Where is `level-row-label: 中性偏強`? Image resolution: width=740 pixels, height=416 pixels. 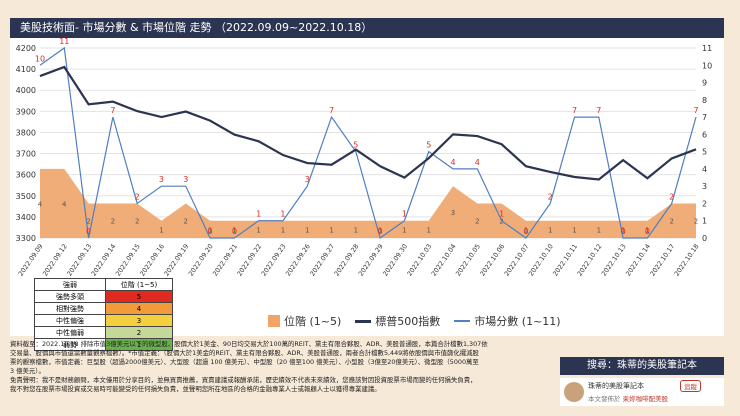
level-row-label: 中性偏強 is located at coordinates (70, 320).